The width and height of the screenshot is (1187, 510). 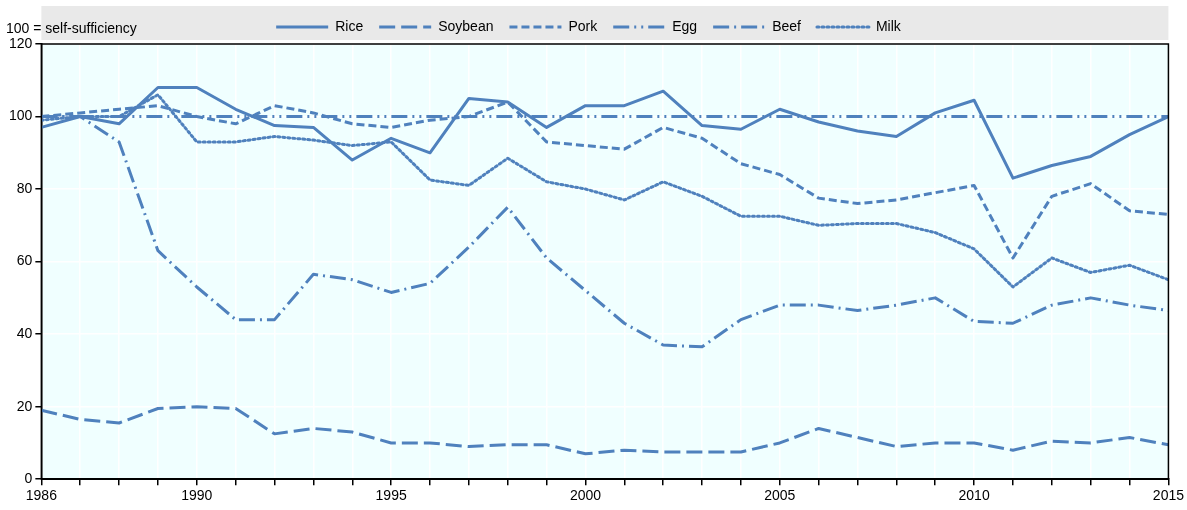 I want to click on y-tick-label: 80, so click(x=24, y=187).